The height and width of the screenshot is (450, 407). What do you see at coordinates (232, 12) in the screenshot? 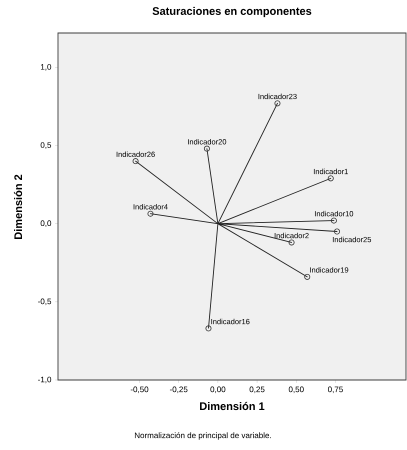
I see `chart-title: Saturaciones en componentes` at bounding box center [232, 12].